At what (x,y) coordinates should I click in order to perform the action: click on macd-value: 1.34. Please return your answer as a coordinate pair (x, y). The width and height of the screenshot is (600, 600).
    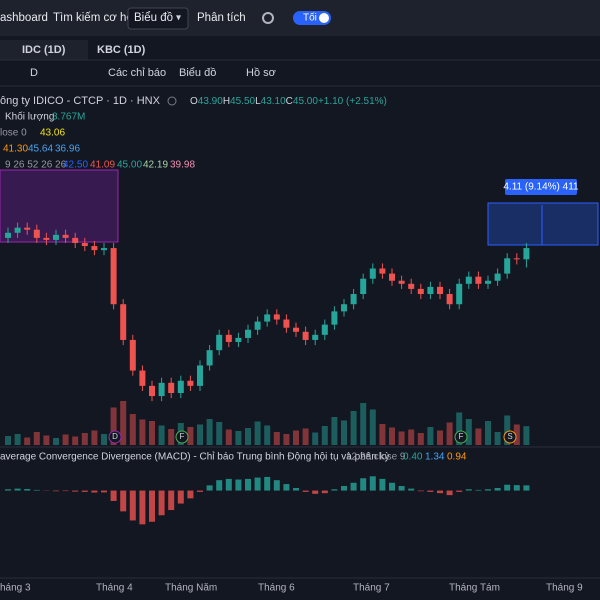
    Looking at the image, I should click on (435, 457).